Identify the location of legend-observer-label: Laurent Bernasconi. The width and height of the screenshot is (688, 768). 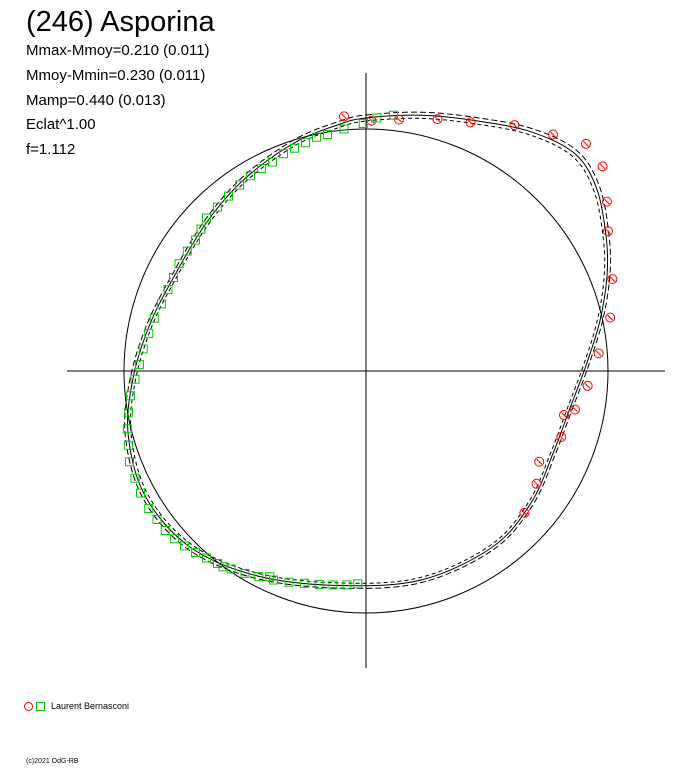
(90, 706).